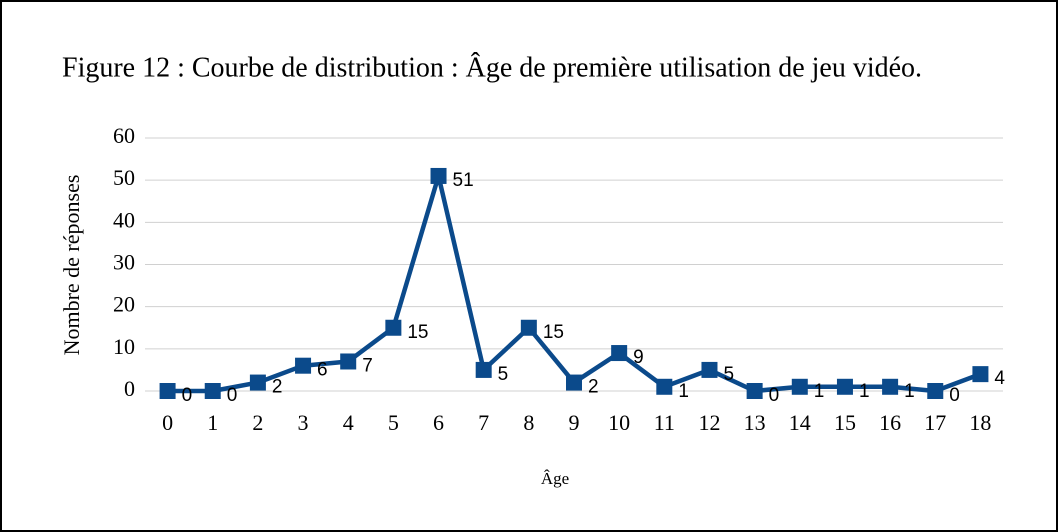 The image size is (1058, 532). What do you see at coordinates (124, 346) in the screenshot?
I see `y-tick-label: 10` at bounding box center [124, 346].